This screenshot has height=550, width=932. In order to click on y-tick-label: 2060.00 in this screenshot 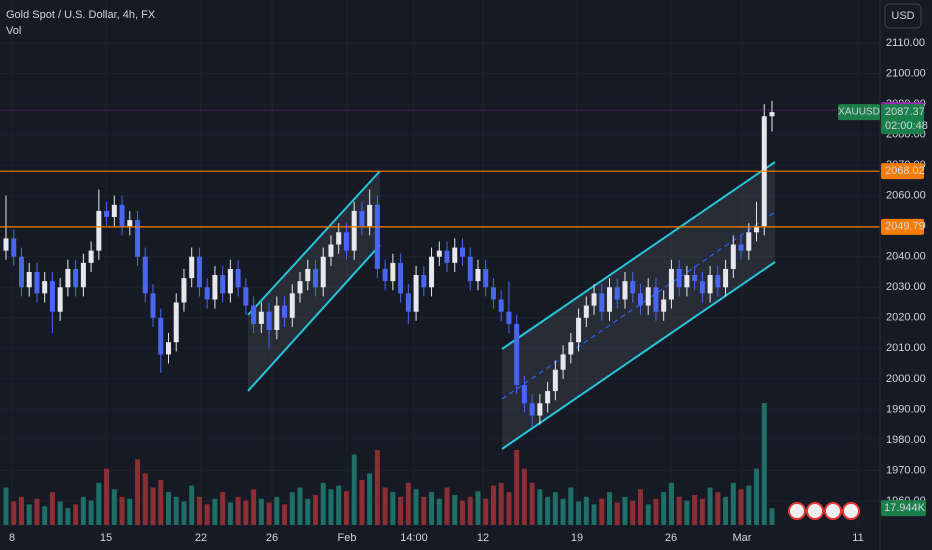, I will do `click(906, 196)`.